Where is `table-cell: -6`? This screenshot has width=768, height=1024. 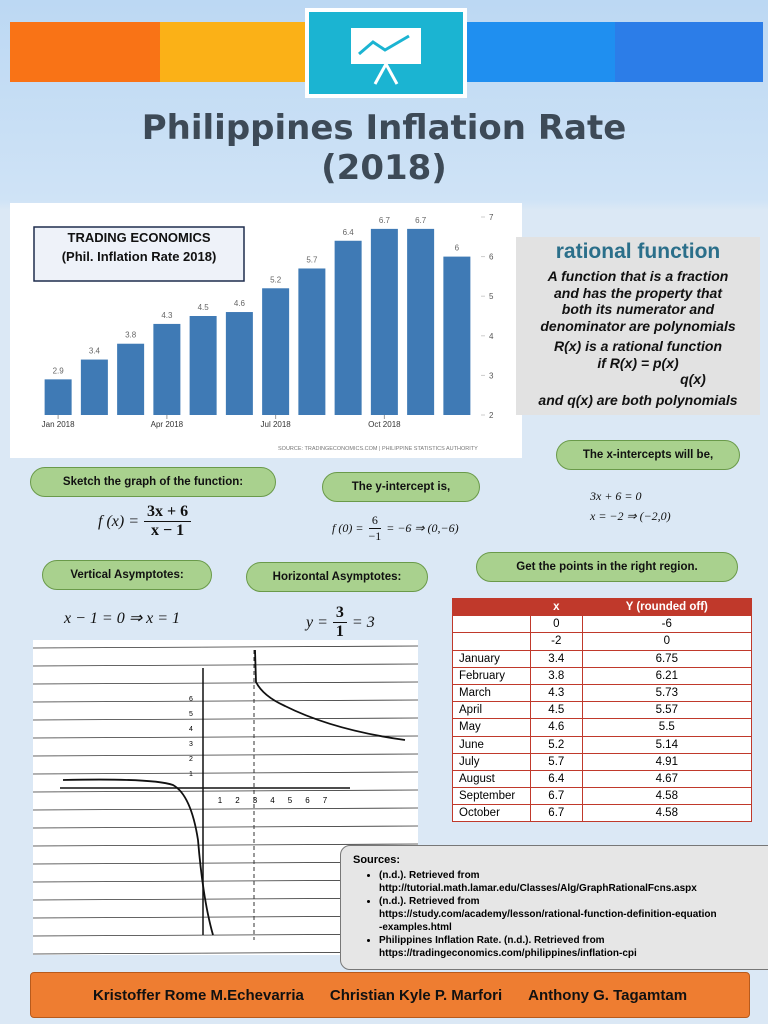 table-cell: -6 is located at coordinates (667, 624).